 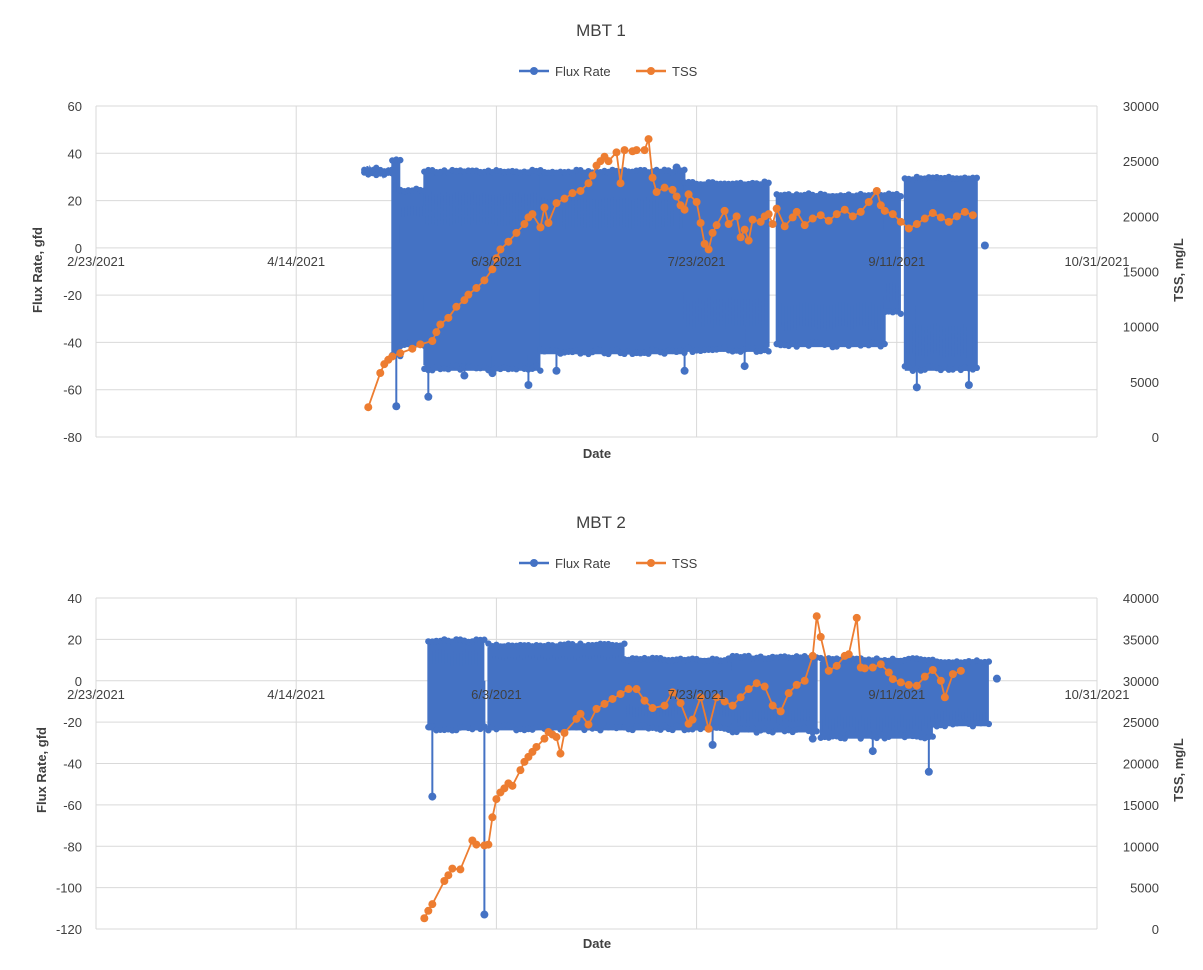 I want to click on y-tick-labels: 40 20 0 -20 -40 -60 -80 -100 -120, so click(x=69, y=764).